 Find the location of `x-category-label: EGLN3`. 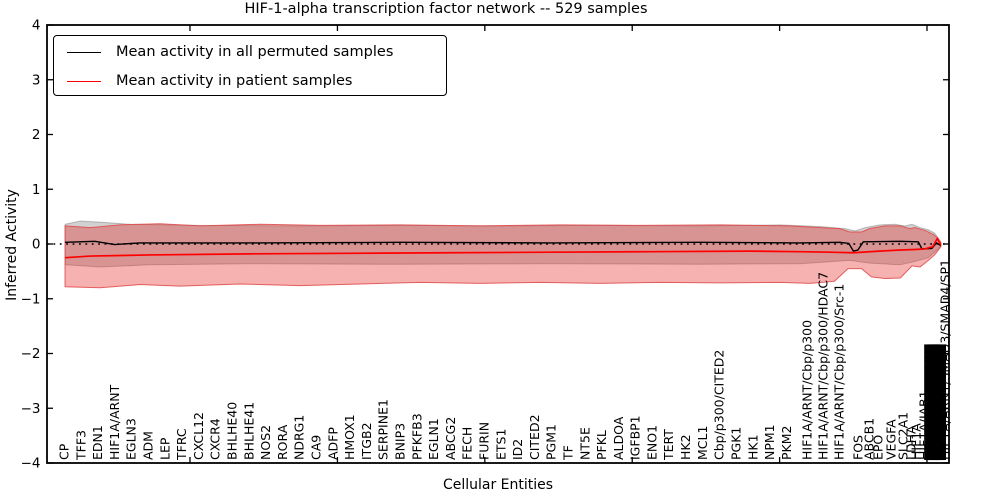

x-category-label: EGLN3 is located at coordinates (131, 439).